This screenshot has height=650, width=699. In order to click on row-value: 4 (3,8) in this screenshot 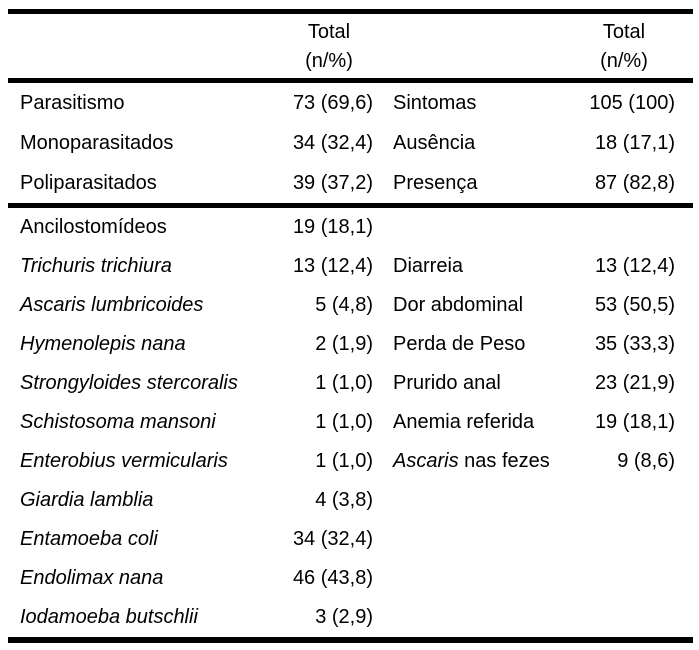, I will do `click(344, 500)`.